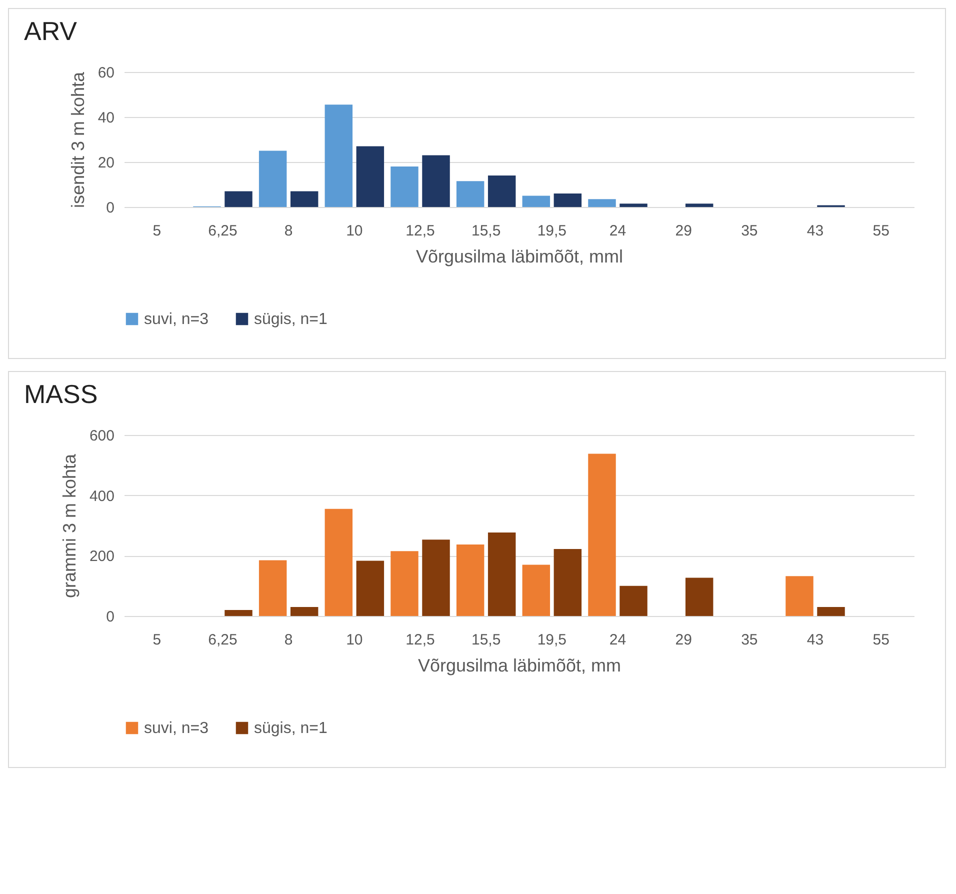 This screenshot has height=894, width=956. I want to click on y-tick-label: 60, so click(106, 73).